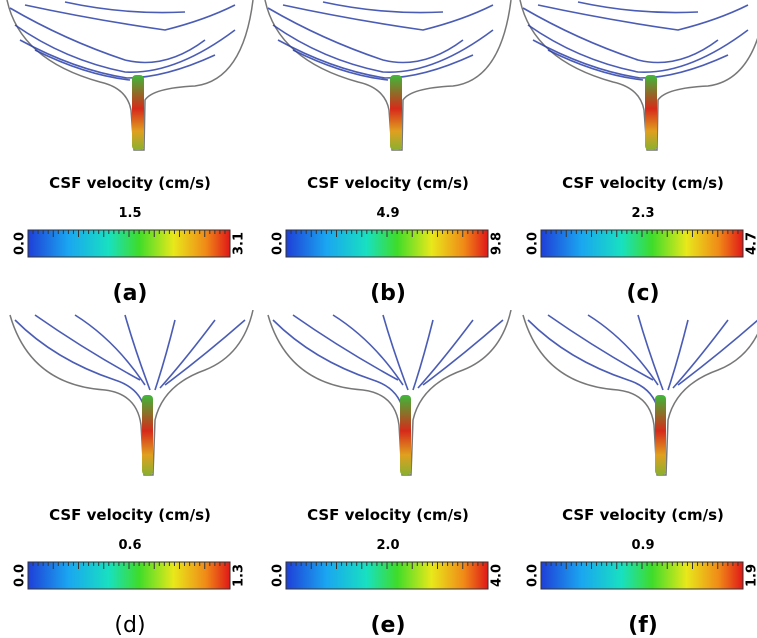 This screenshot has width=757, height=638. What do you see at coordinates (387, 213) in the screenshot?
I see `colorbar-mid-label: 4.9` at bounding box center [387, 213].